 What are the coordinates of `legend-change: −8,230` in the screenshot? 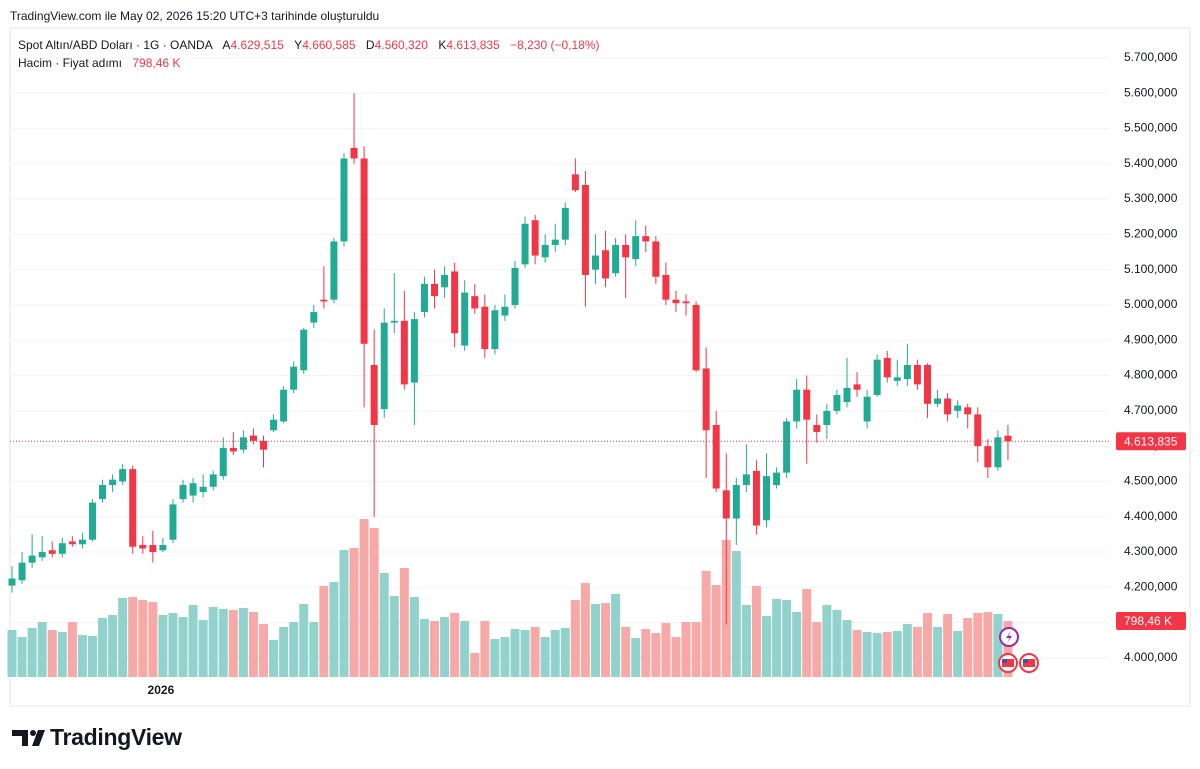 It's located at (529, 45).